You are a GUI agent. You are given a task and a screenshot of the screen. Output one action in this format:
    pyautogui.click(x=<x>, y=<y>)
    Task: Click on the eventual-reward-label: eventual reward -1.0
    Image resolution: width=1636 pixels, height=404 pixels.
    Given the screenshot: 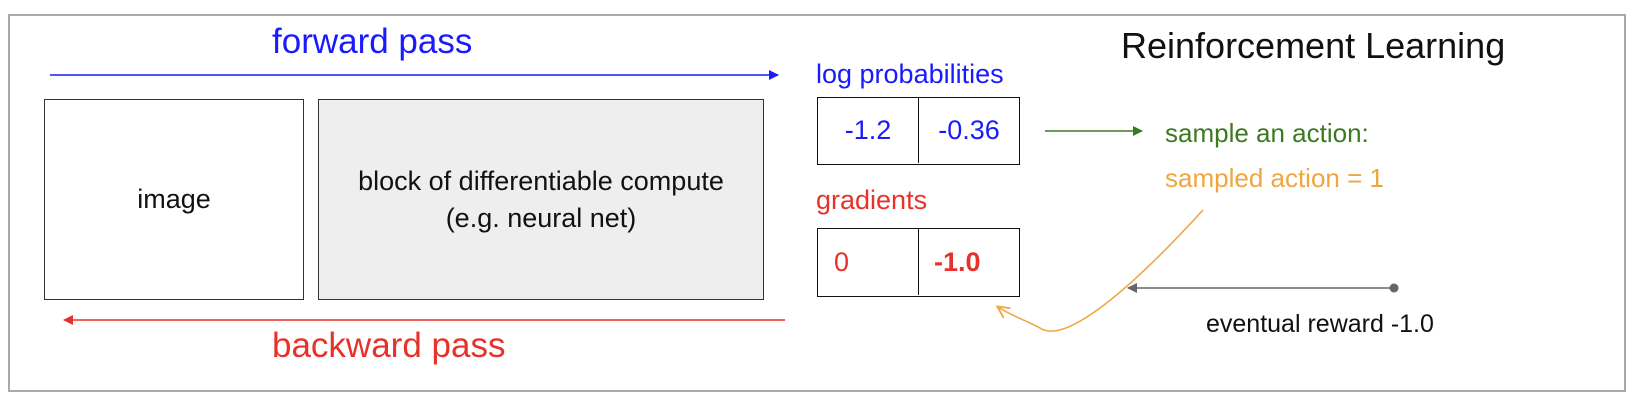 What is the action you would take?
    pyautogui.click(x=1320, y=324)
    